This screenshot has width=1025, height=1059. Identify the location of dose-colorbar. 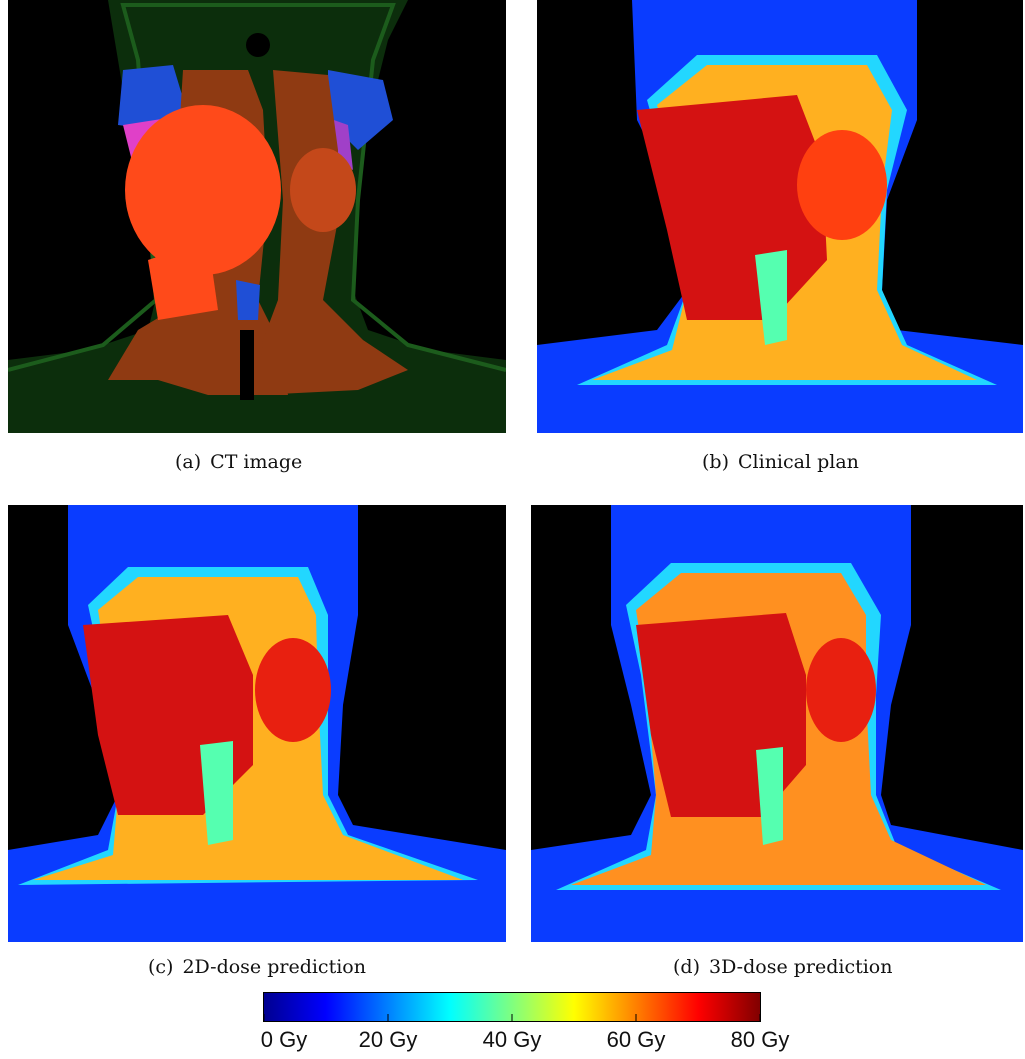
(512, 1007).